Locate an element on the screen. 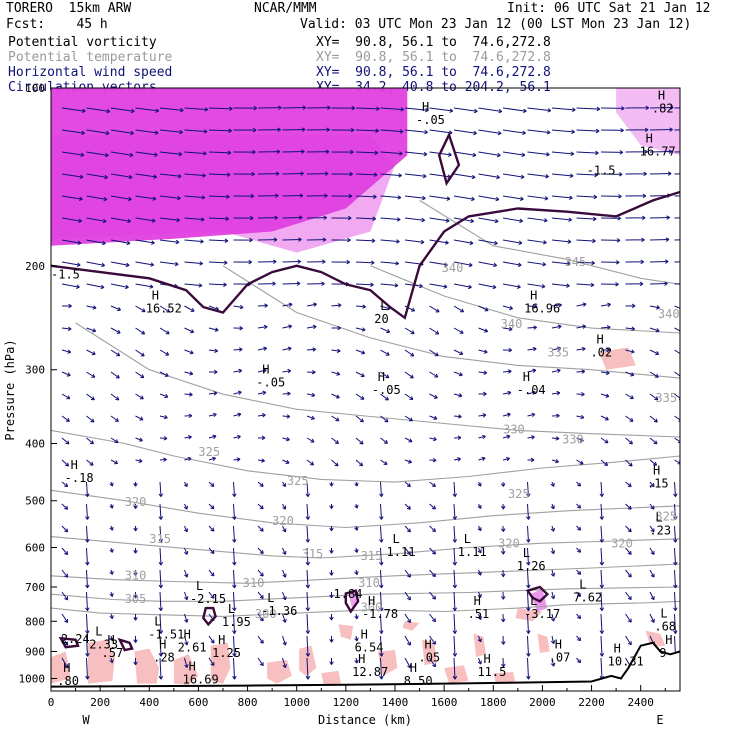 The image size is (740, 740). x-tick-label: 1800 is located at coordinates (493, 702).